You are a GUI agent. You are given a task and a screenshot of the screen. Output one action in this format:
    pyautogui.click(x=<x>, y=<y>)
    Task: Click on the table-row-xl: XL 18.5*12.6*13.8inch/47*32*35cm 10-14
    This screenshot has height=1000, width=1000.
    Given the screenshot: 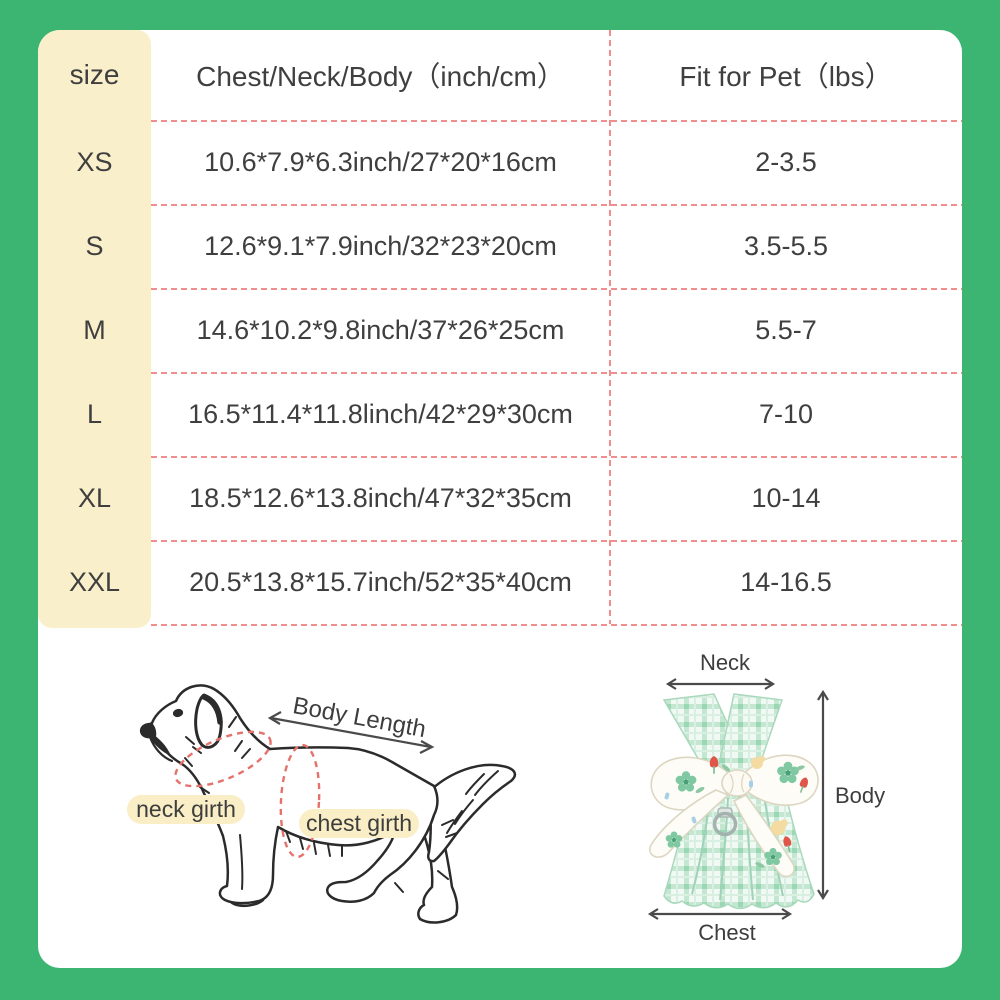 What is the action you would take?
    pyautogui.click(x=500, y=498)
    